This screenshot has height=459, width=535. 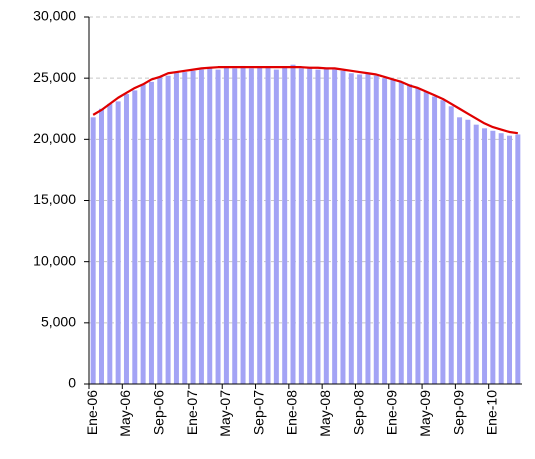 I want to click on y-tick-label: 25,000, so click(x=54, y=77).